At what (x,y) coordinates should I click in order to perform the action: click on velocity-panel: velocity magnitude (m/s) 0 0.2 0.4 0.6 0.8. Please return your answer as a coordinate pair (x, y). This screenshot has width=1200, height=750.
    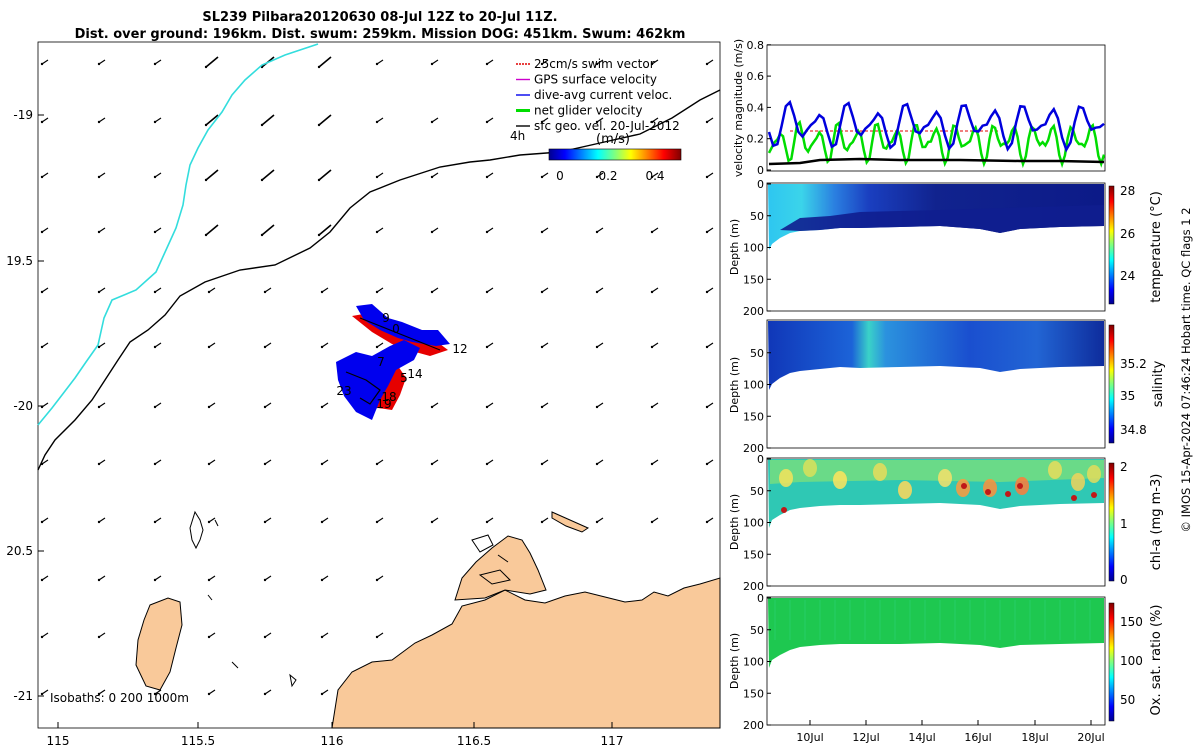
    Looking at the image, I should click on (919, 108).